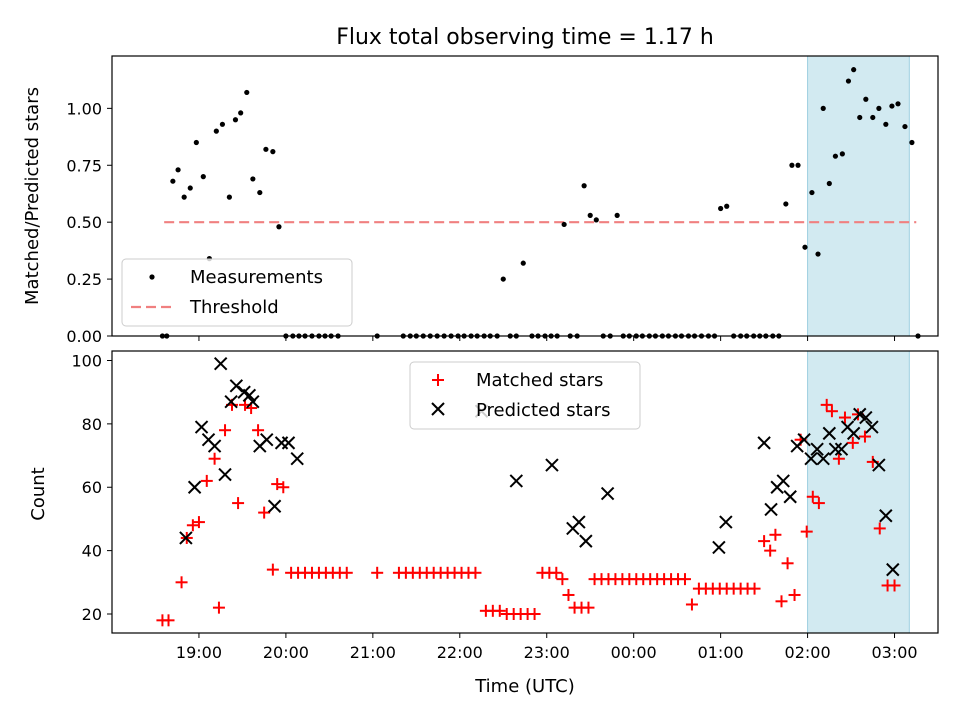  Describe the element at coordinates (84, 222) in the screenshot. I see `top-ytick-label: 0.50` at that location.